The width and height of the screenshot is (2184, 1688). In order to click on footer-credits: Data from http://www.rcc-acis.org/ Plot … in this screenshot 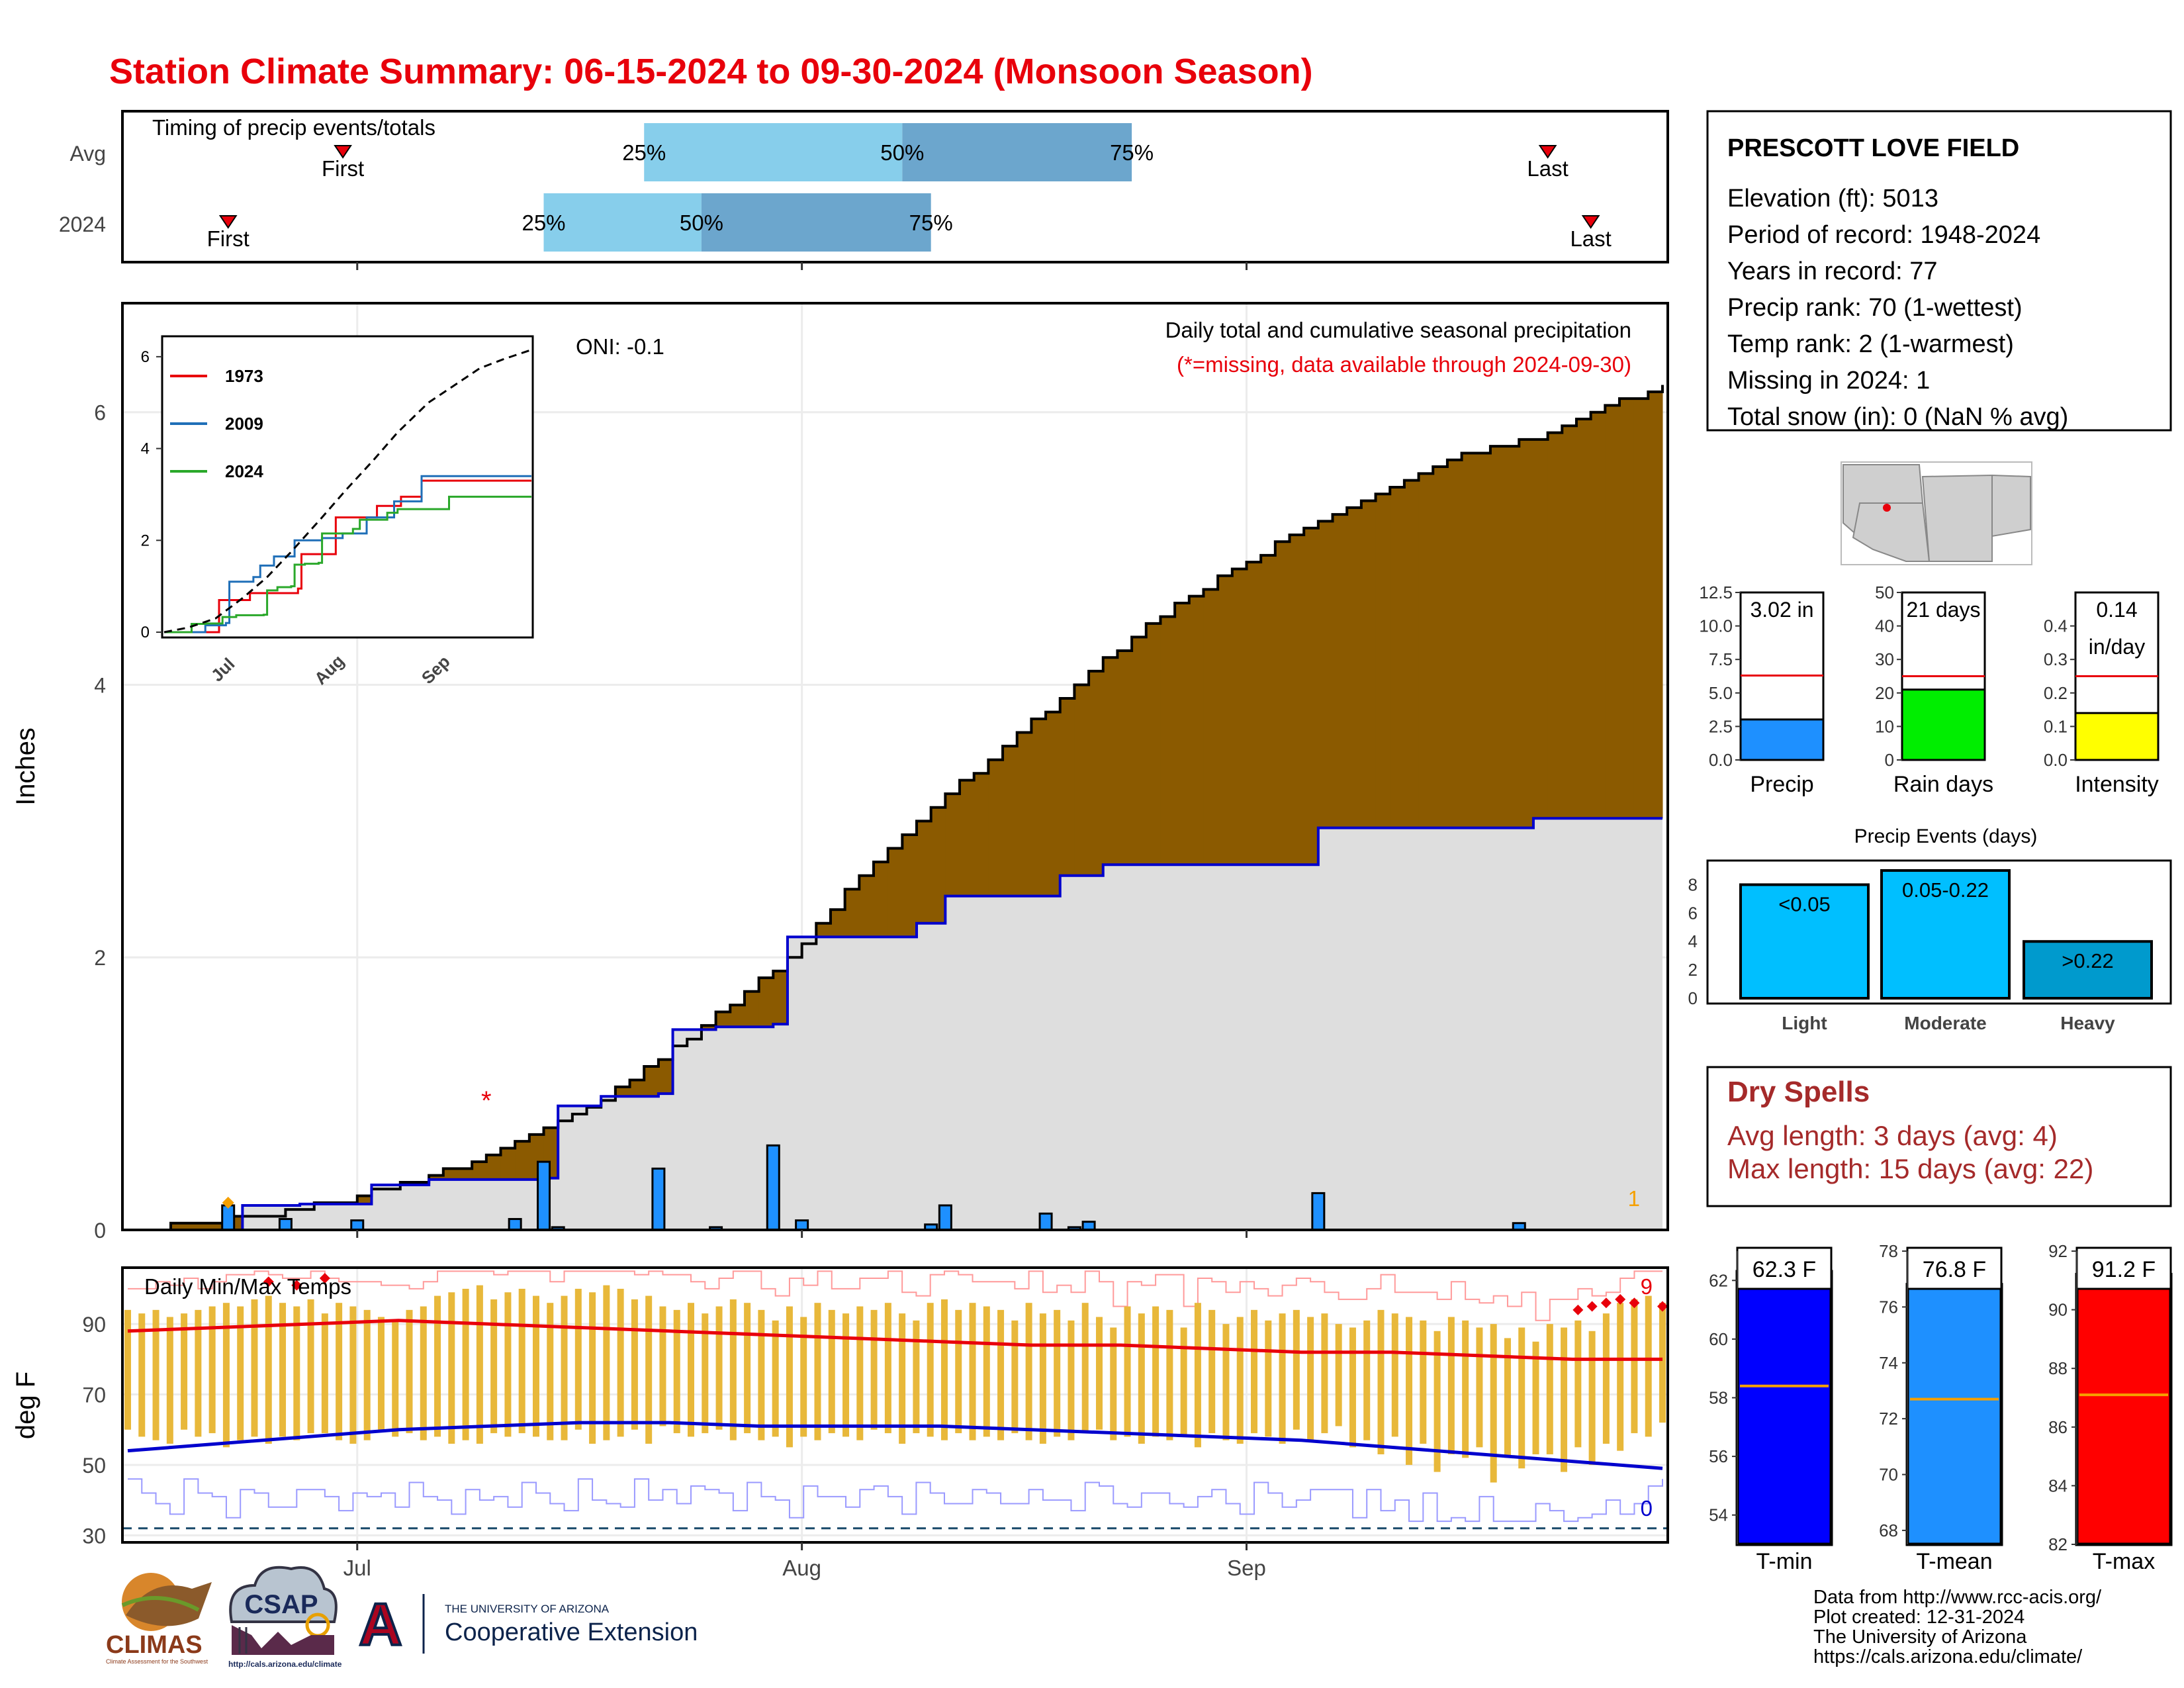, I will do `click(1957, 1627)`.